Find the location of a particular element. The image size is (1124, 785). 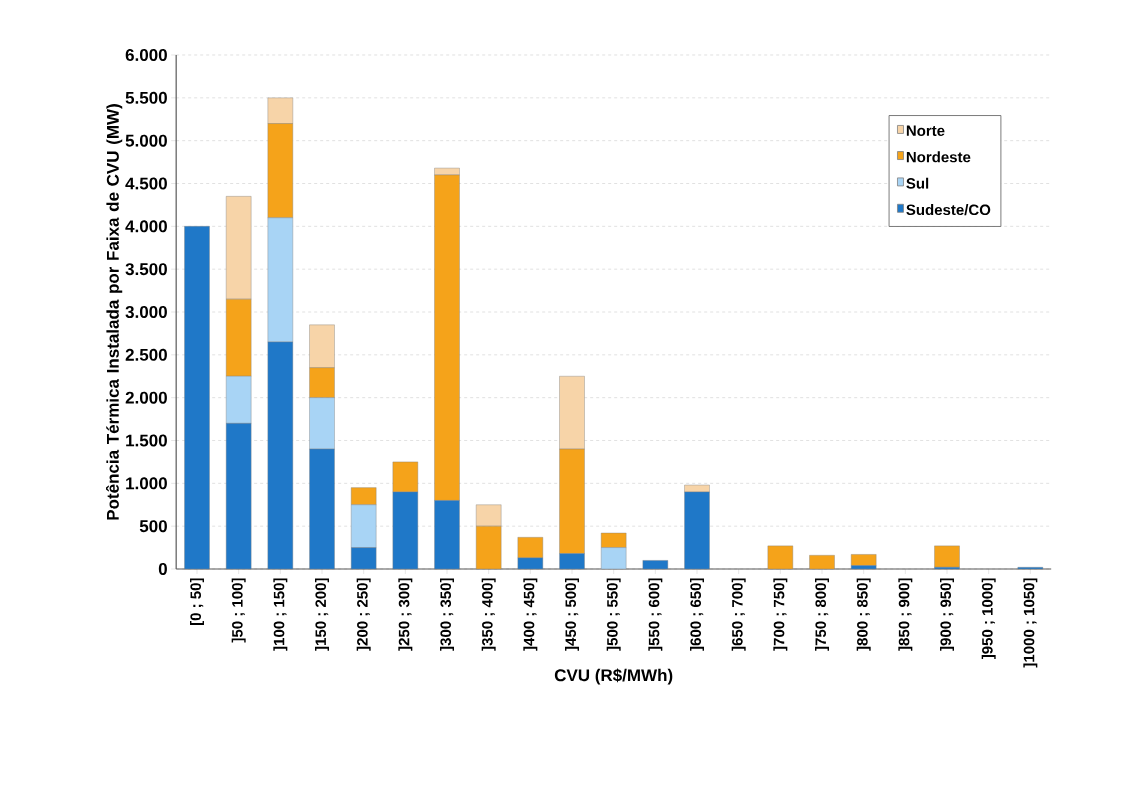

y-tick-label: 2.000 is located at coordinates (146, 397).